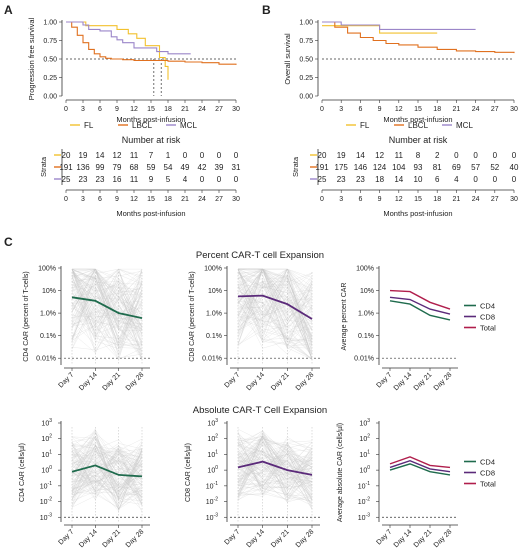 This screenshot has height=560, width=520. Describe the element at coordinates (128, 38) in the screenshot. I see `pfs-curve-mcl` at that location.